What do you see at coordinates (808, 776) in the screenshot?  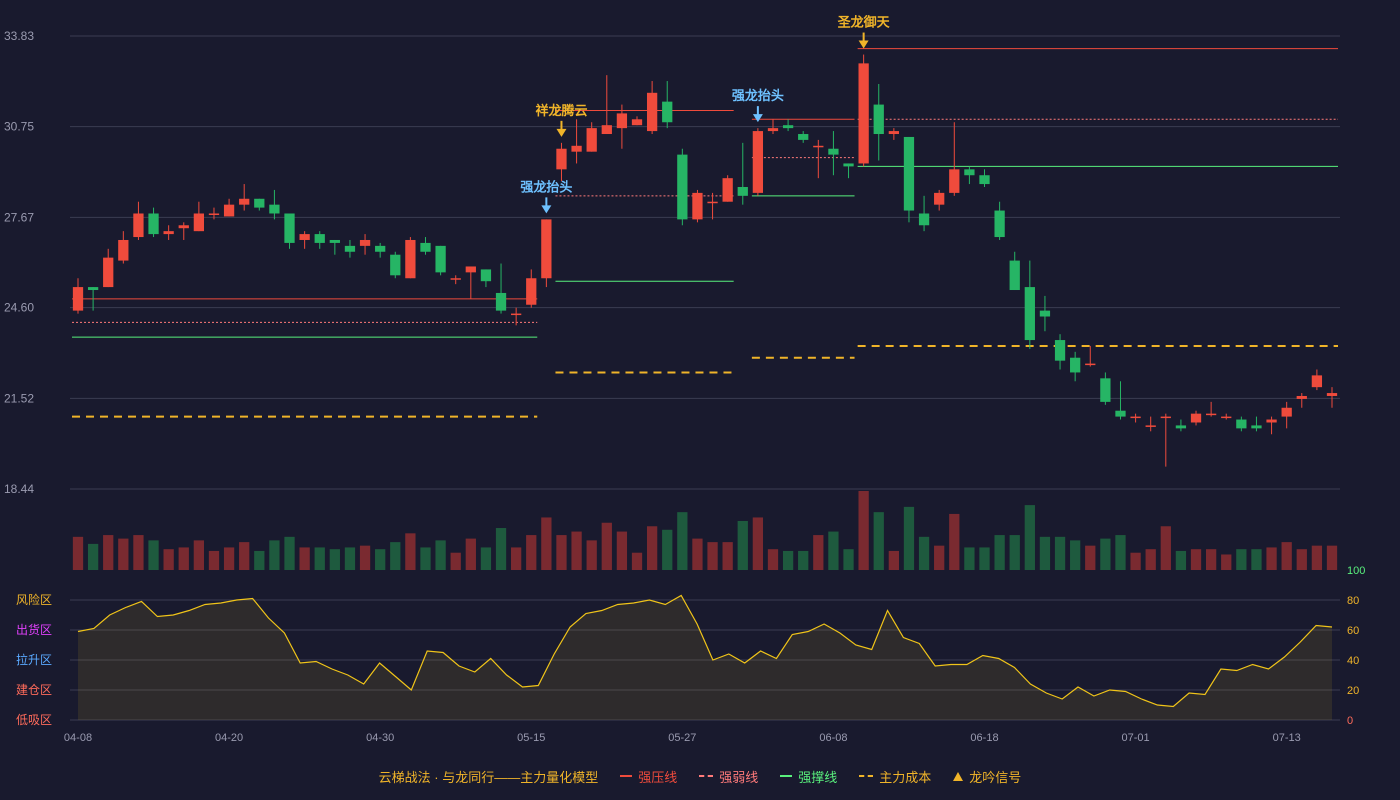 I see `legend-support: 强撑线` at bounding box center [808, 776].